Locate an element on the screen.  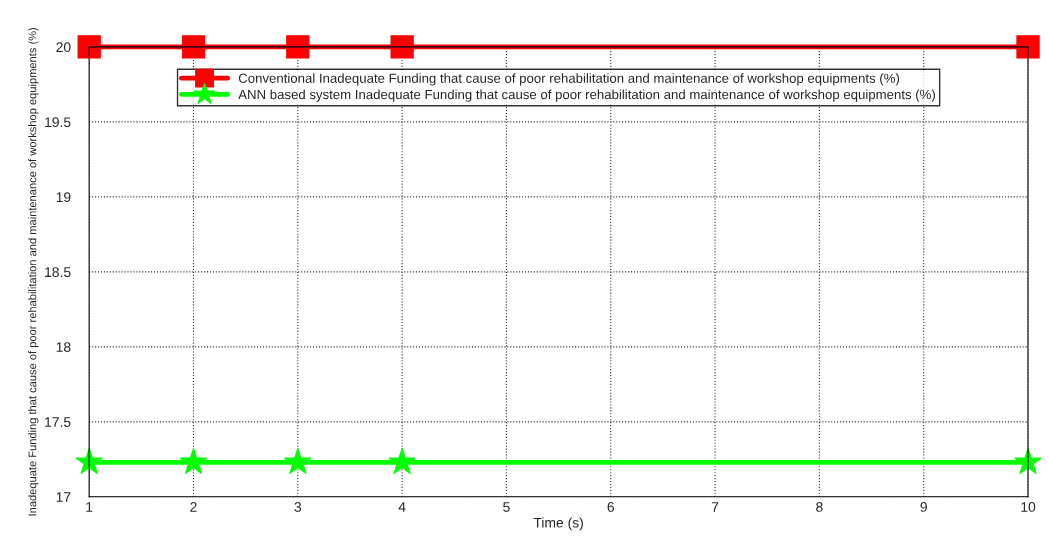
y-tick-label: 17 is located at coordinates (63, 497).